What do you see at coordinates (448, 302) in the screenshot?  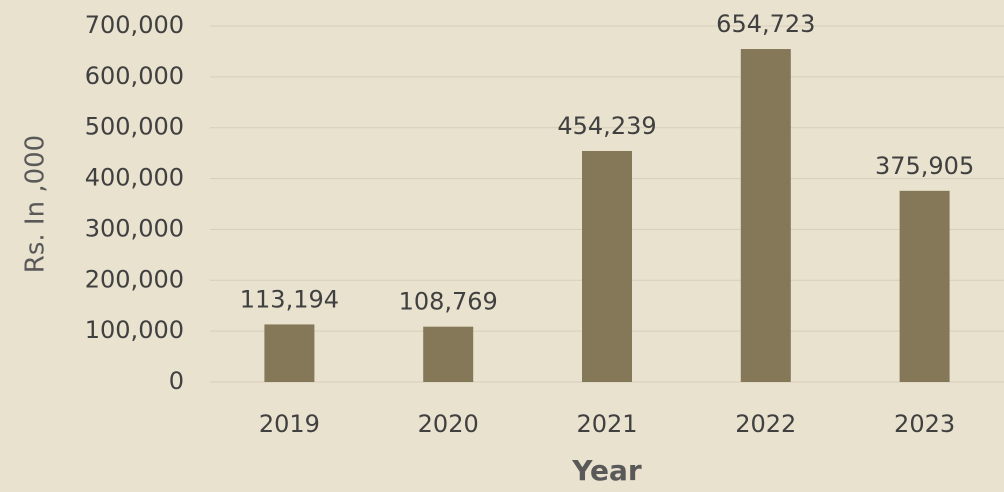 I see `data-label: 108,769` at bounding box center [448, 302].